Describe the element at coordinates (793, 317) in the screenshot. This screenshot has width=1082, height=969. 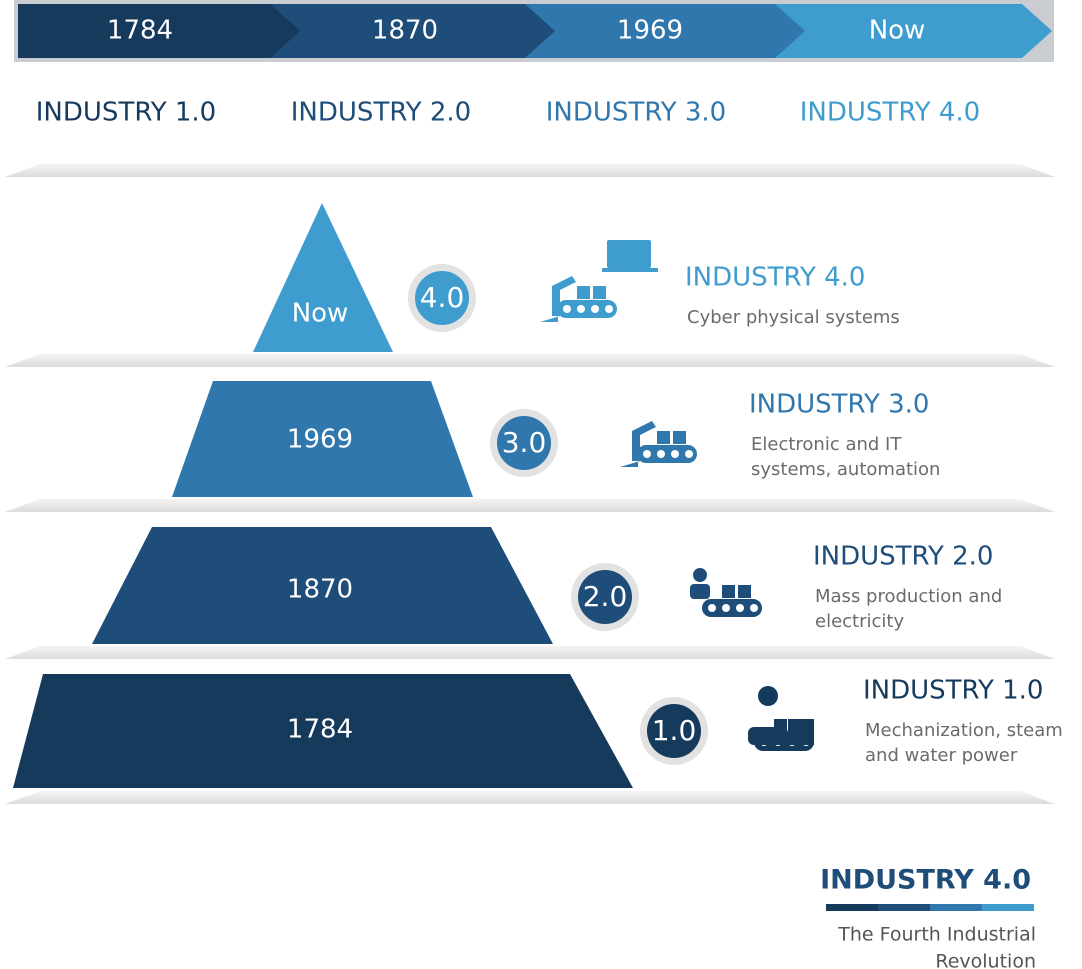
I see `level-description: Cyber physical systems` at that location.